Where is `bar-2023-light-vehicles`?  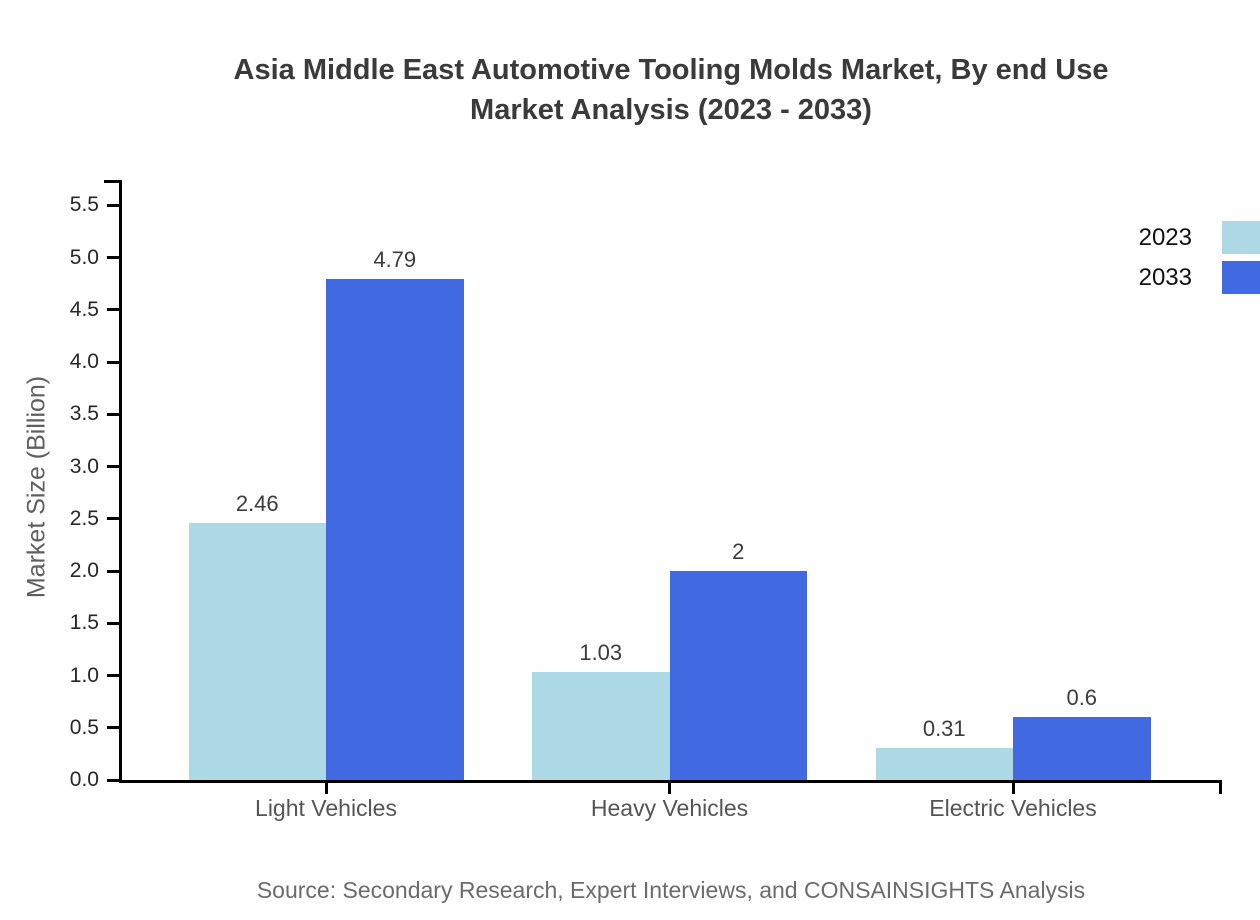 bar-2023-light-vehicles is located at coordinates (257, 651).